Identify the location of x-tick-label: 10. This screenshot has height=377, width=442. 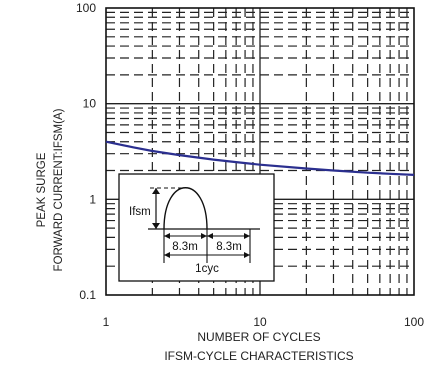
(260, 322).